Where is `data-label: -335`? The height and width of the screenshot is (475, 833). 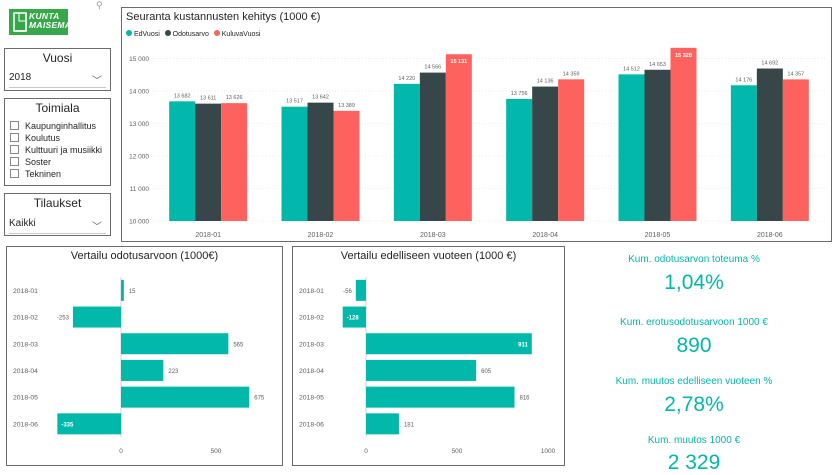 data-label: -335 is located at coordinates (67, 425).